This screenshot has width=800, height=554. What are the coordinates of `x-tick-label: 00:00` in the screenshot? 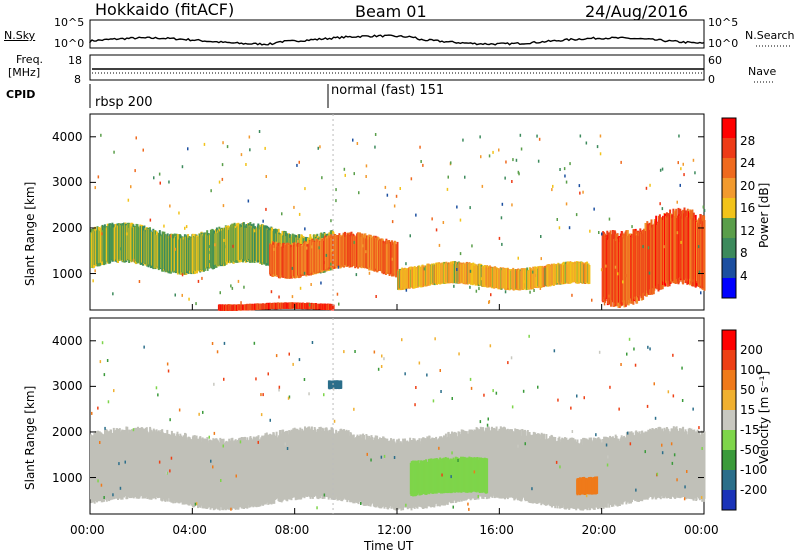 It's located at (701, 530).